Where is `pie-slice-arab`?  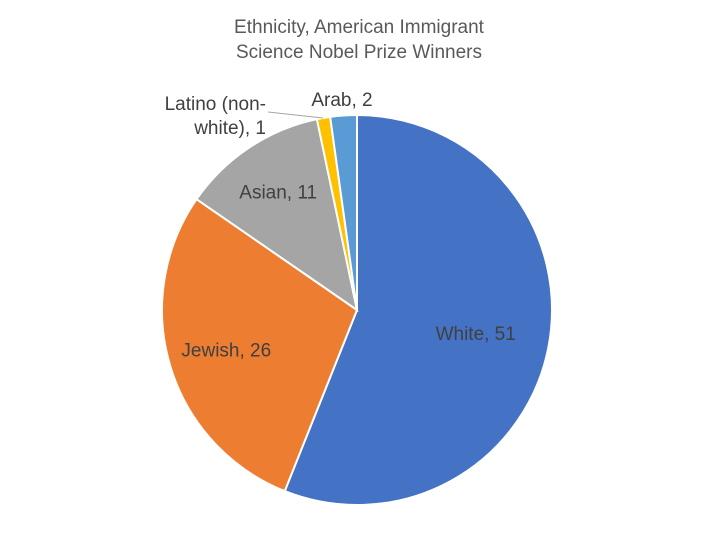 pie-slice-arab is located at coordinates (343, 212).